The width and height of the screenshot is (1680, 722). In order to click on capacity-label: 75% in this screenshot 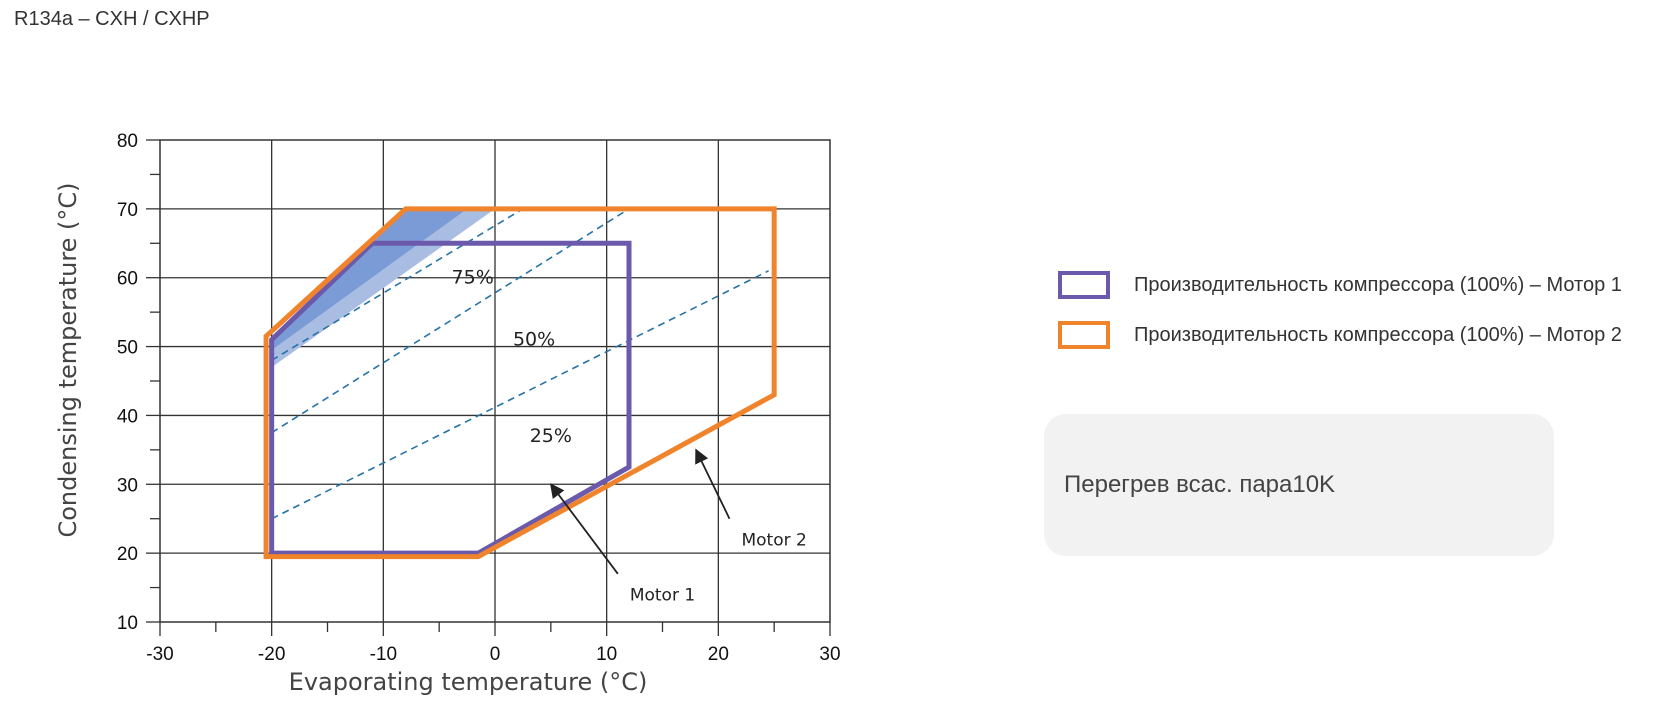, I will do `click(473, 278)`.